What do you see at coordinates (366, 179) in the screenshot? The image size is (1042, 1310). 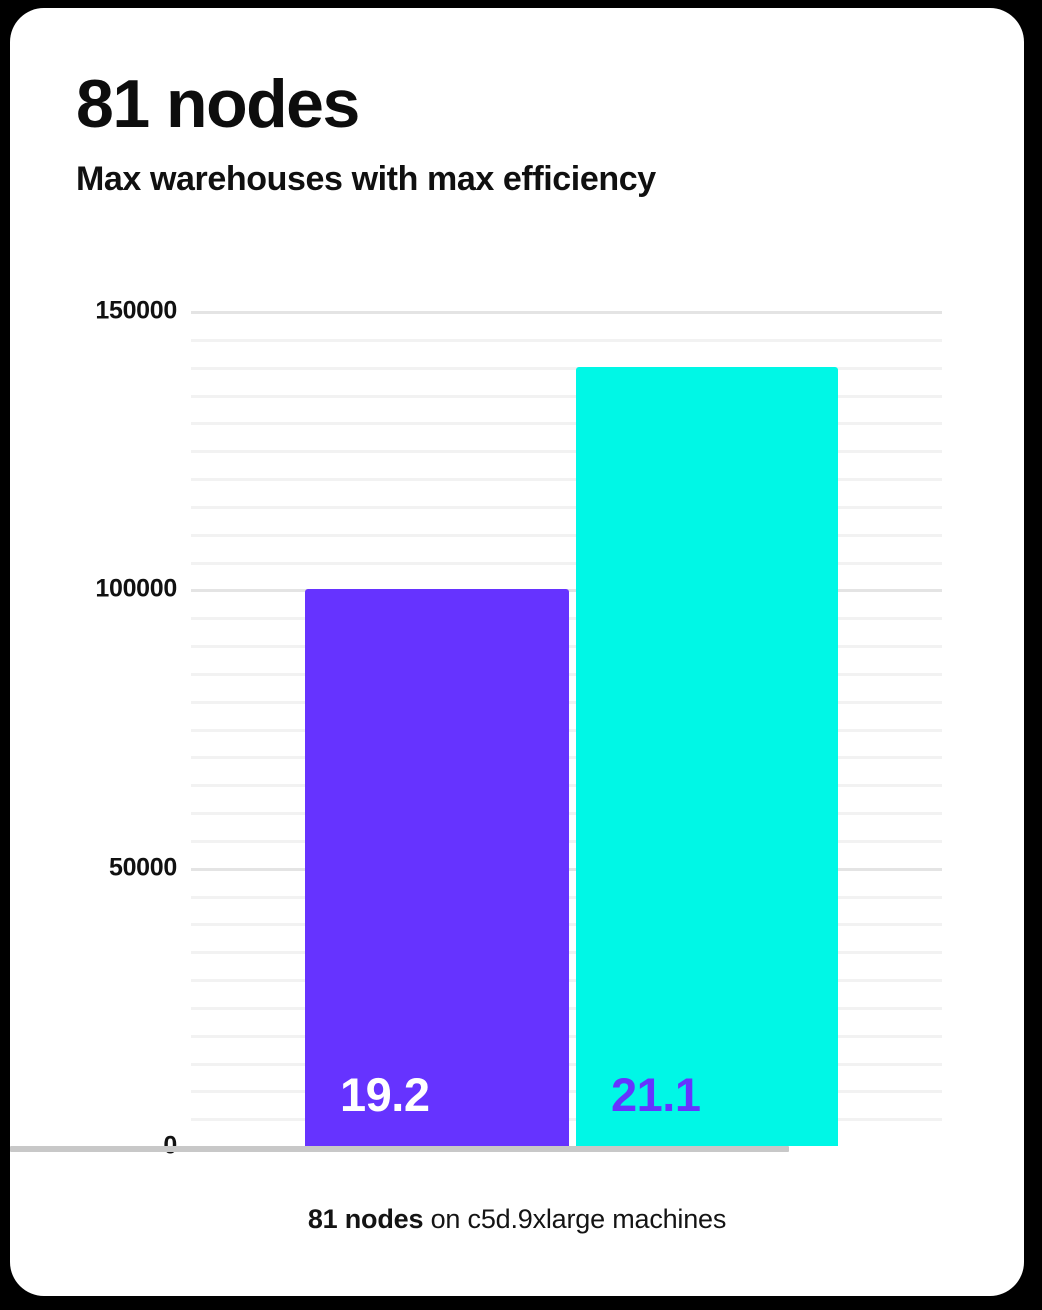 I see `chart-subtitle: Max warehouses with max efficiency` at bounding box center [366, 179].